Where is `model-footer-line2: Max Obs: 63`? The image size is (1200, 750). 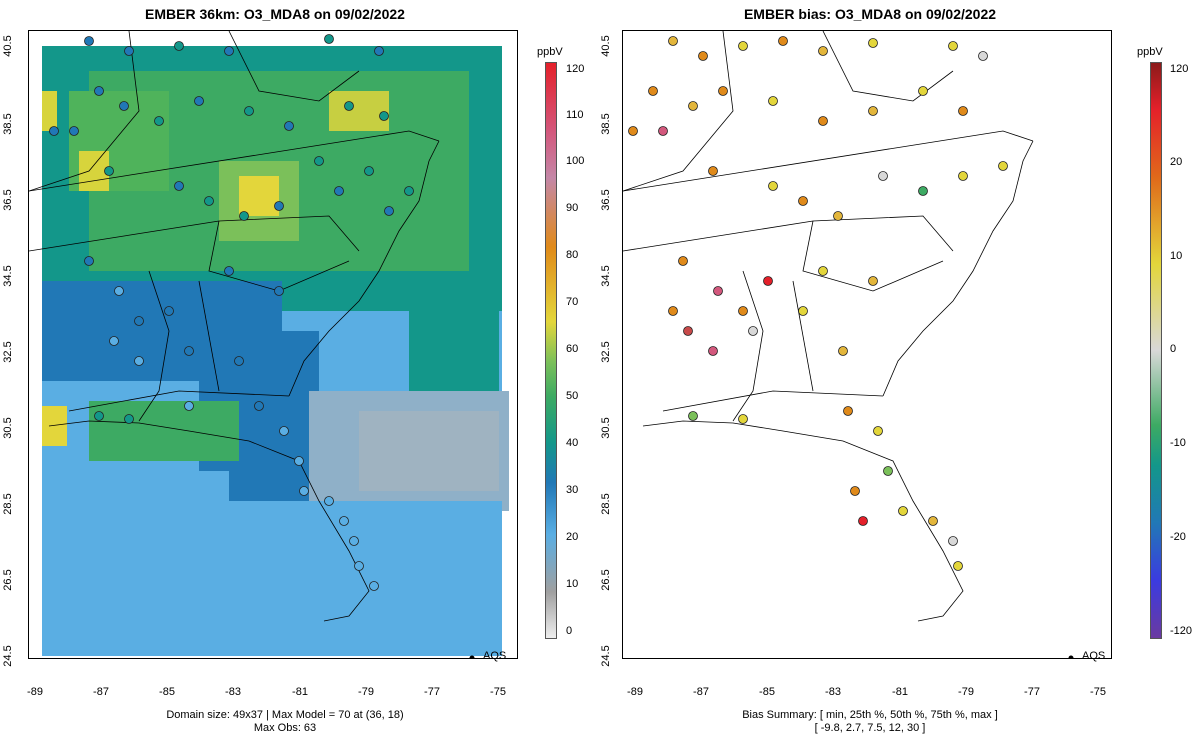 model-footer-line2: Max Obs: 63 is located at coordinates (285, 728).